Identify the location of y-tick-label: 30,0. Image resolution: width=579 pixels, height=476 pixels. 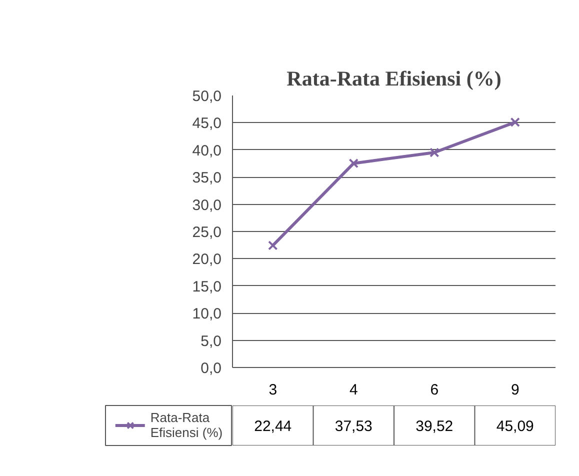
(207, 205).